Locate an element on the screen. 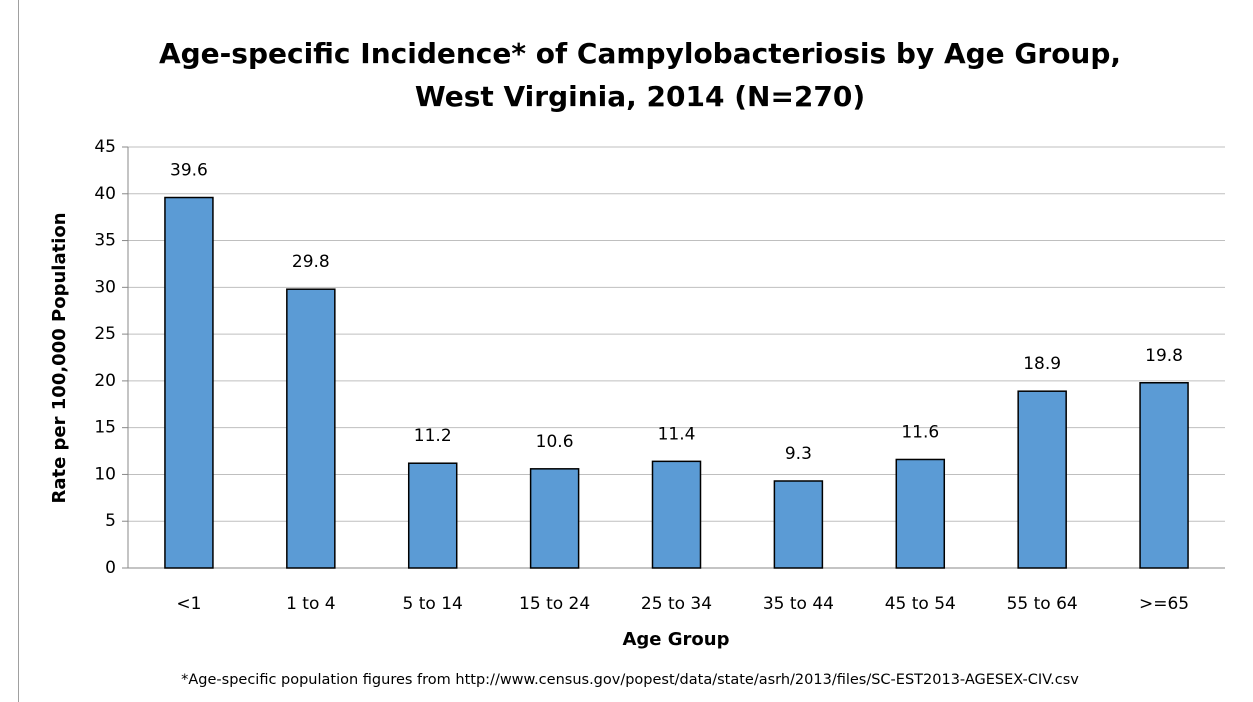  y-tick-label: 25 is located at coordinates (105, 334).